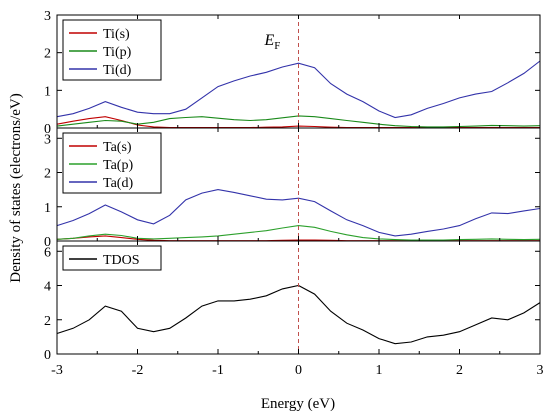  Describe the element at coordinates (117, 52) in the screenshot. I see `legend-label: Ti(p)` at that location.